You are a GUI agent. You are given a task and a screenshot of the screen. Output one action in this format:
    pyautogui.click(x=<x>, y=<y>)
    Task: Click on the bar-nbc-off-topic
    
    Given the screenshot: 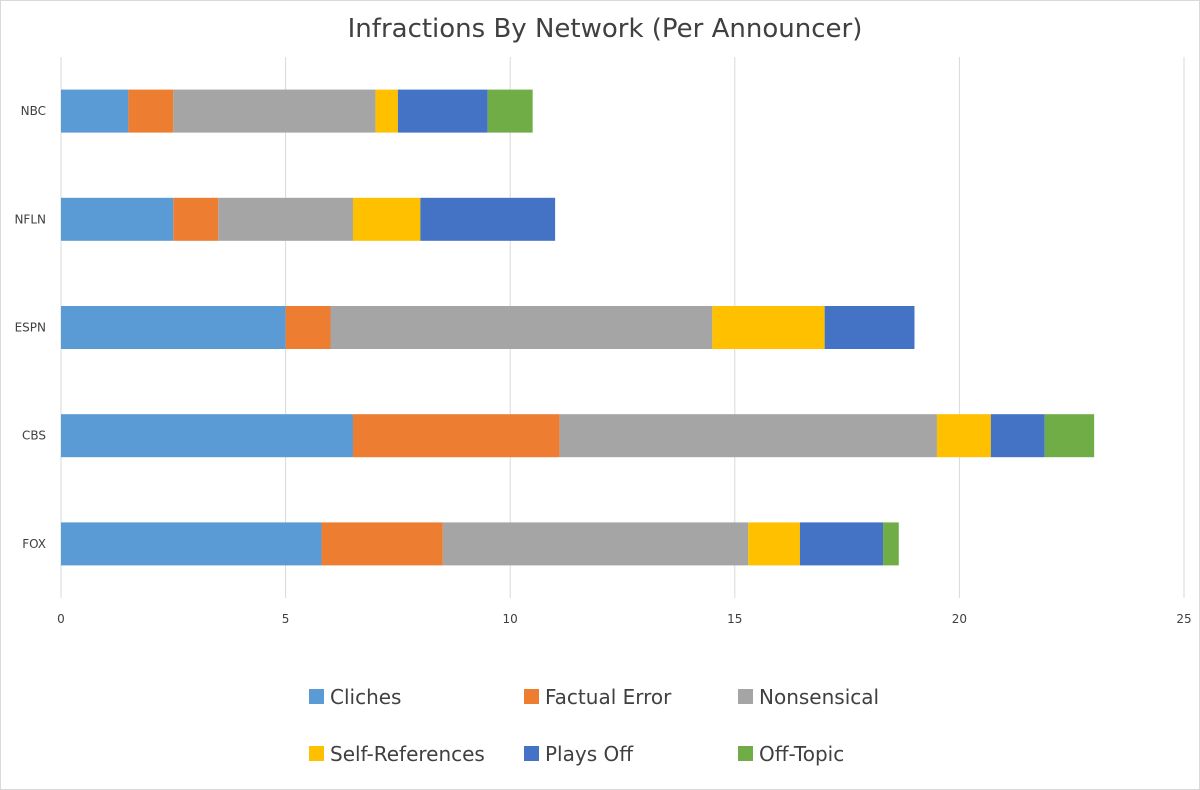 What is the action you would take?
    pyautogui.click(x=510, y=111)
    